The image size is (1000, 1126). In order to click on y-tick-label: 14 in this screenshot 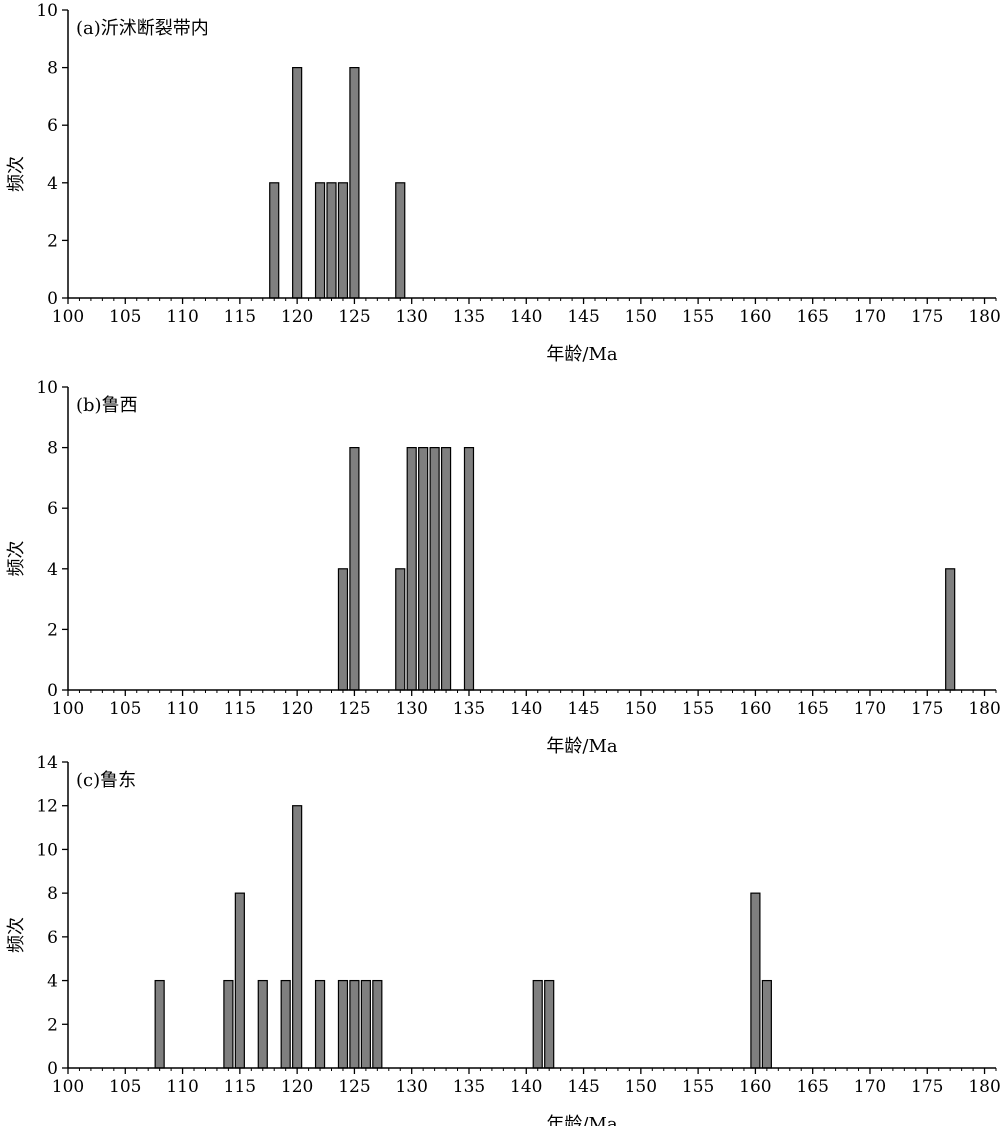, I will do `click(47, 763)`.